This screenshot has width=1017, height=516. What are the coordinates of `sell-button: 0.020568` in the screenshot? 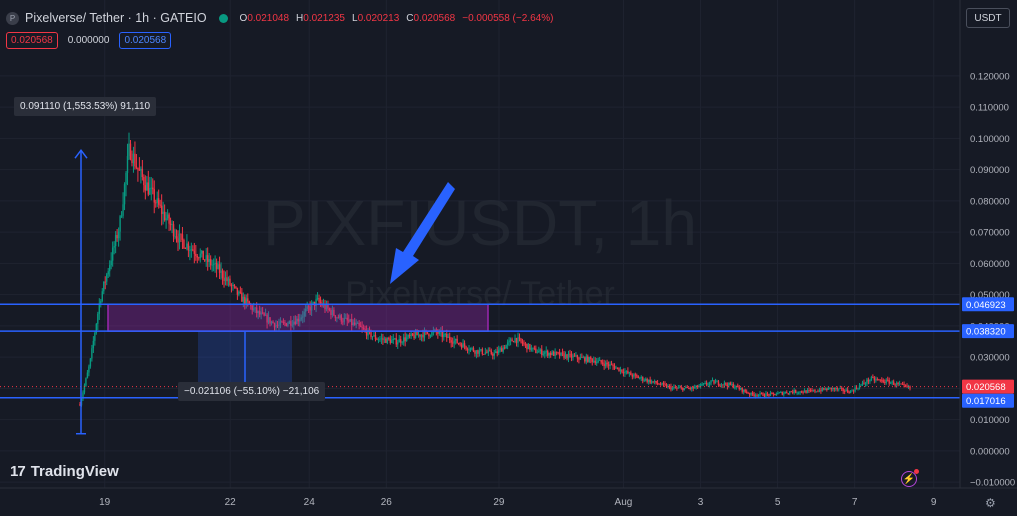 It's located at (32, 40).